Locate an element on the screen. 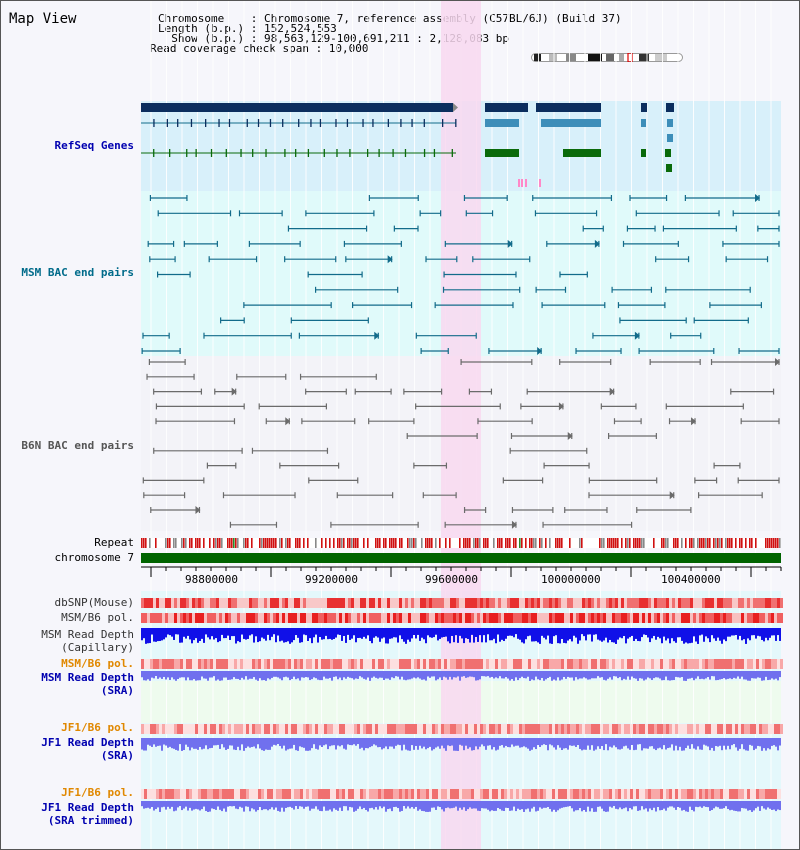 This screenshot has height=850, width=800. msm-bac-label: MSM BAC end pairs is located at coordinates (77, 272).